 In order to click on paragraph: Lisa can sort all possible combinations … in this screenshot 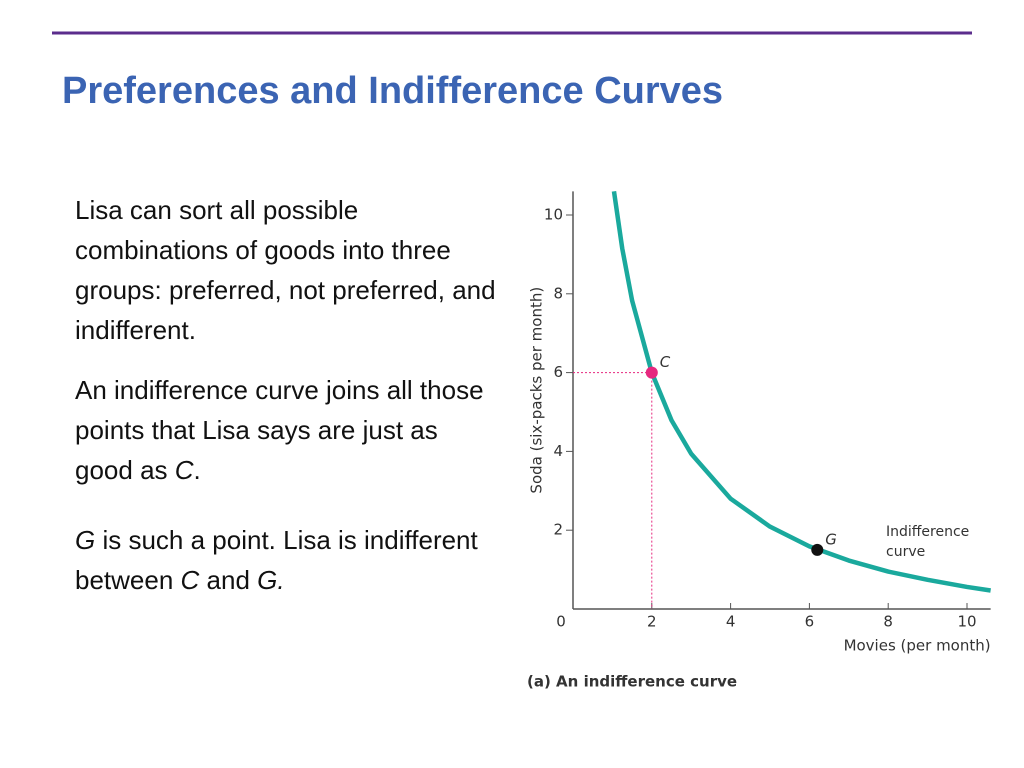, I will do `click(287, 270)`.